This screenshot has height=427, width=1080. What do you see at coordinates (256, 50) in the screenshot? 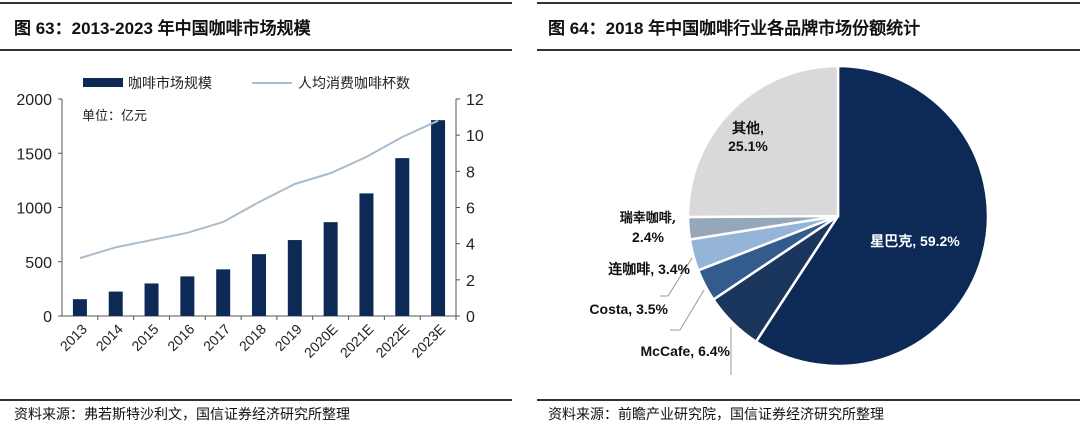
I see `title-rule-left` at bounding box center [256, 50].